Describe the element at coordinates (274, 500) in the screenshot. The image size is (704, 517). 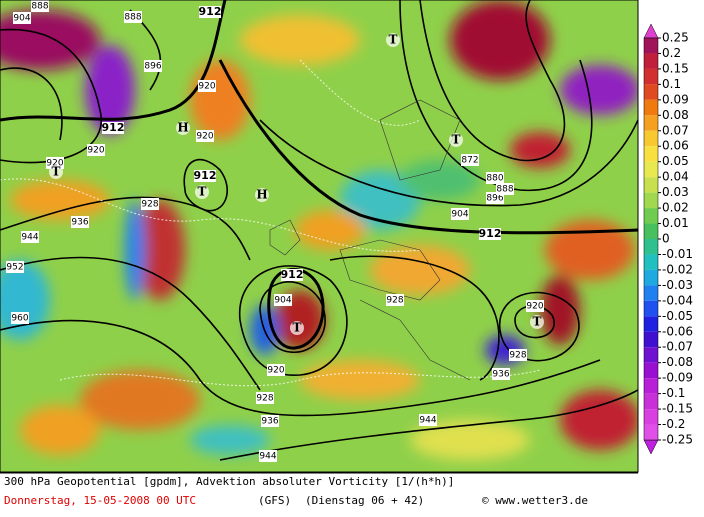
I see `footer-model: (GFS)` at that location.